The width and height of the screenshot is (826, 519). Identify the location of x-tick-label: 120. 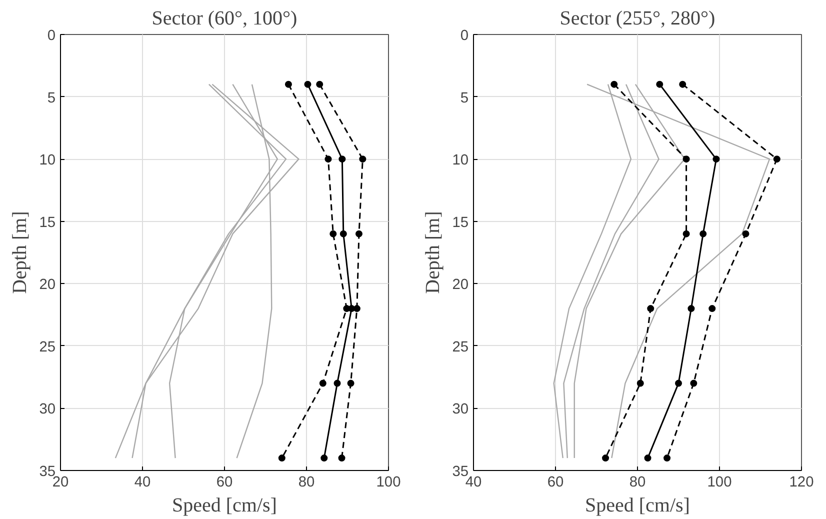
(801, 482).